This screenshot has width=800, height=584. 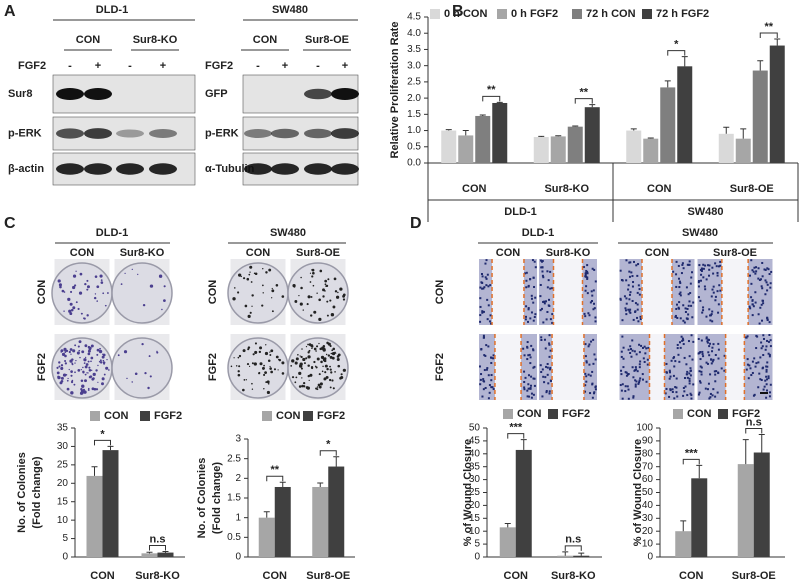 What do you see at coordinates (88, 40) in the screenshot?
I see `group-label: CON` at bounding box center [88, 40].